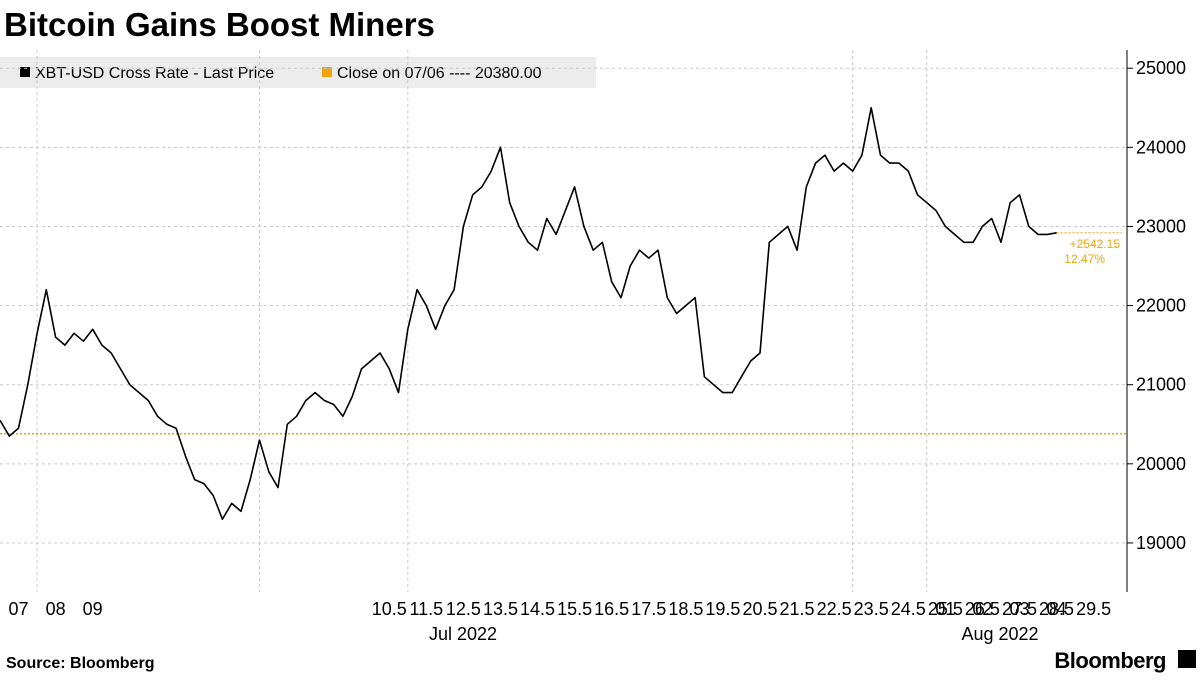  What do you see at coordinates (1161, 543) in the screenshot?
I see `y-tick-label: 19000` at bounding box center [1161, 543].